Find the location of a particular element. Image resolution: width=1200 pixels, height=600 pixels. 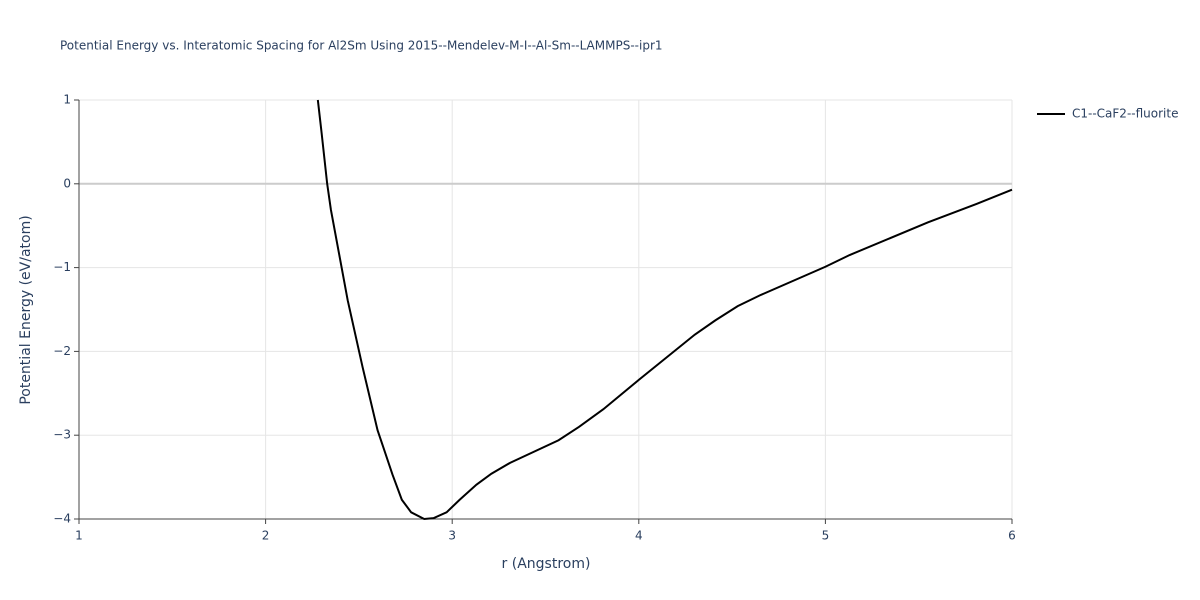

legend-label: C1--CaF2--fluorite is located at coordinates (1125, 114).